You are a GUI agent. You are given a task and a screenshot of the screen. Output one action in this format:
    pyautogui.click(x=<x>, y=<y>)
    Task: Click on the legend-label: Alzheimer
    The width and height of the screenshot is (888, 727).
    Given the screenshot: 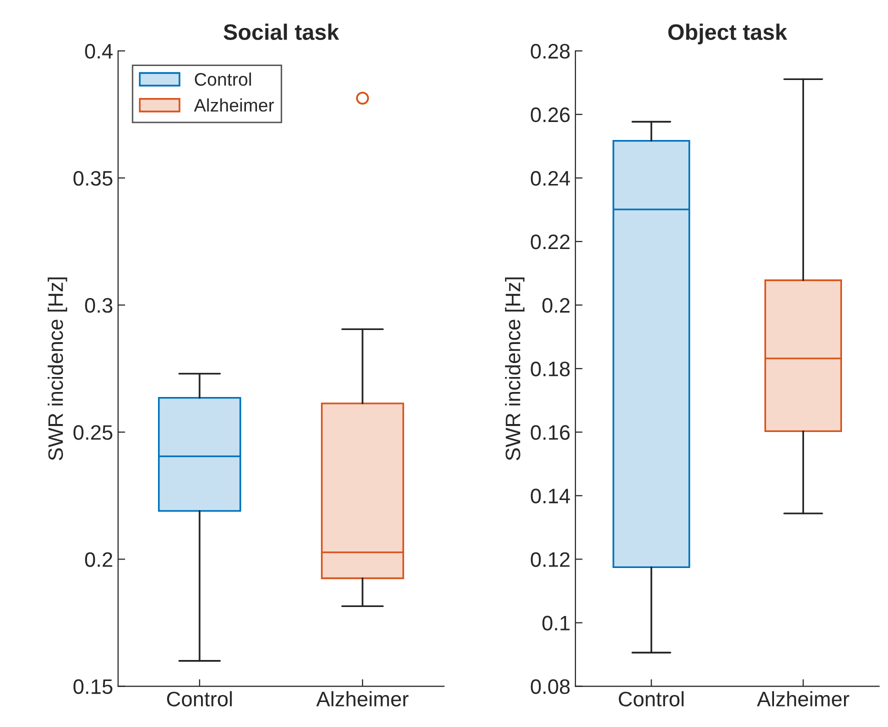 What is the action you would take?
    pyautogui.click(x=234, y=105)
    